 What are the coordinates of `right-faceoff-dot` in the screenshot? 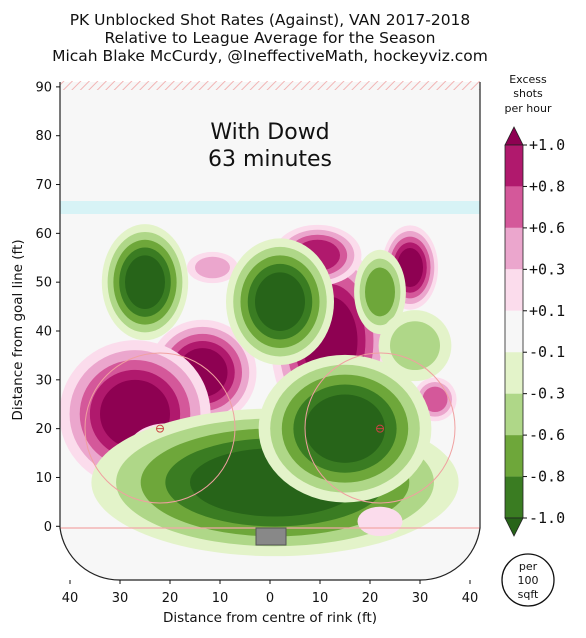 It's located at (380, 428).